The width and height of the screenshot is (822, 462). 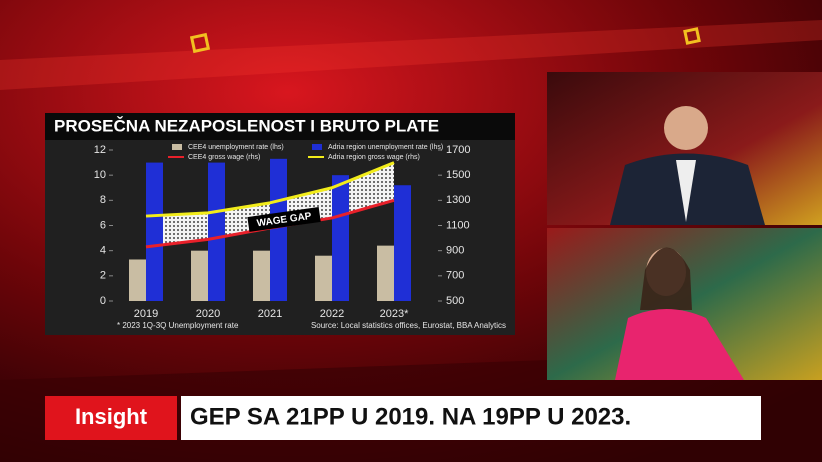 I want to click on chart-title-bar, so click(x=280, y=126).